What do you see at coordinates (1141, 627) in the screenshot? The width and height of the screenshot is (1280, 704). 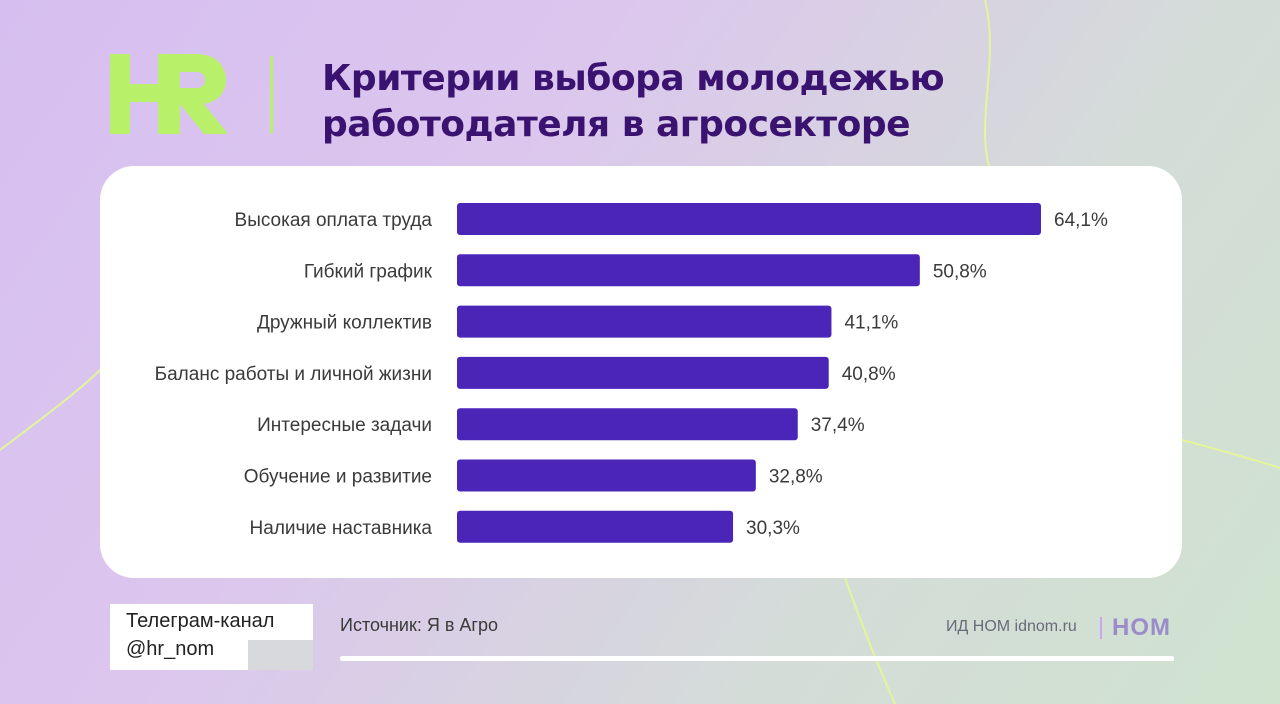 I see `nom-logo: НОМ` at bounding box center [1141, 627].